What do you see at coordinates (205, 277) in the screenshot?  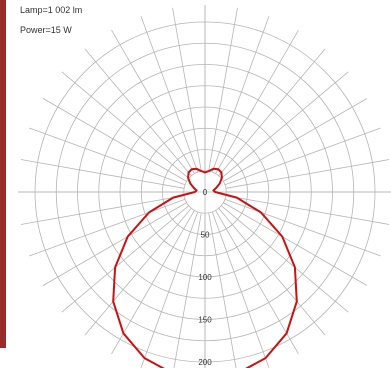 I see `radial-tick-label: 100` at bounding box center [205, 277].